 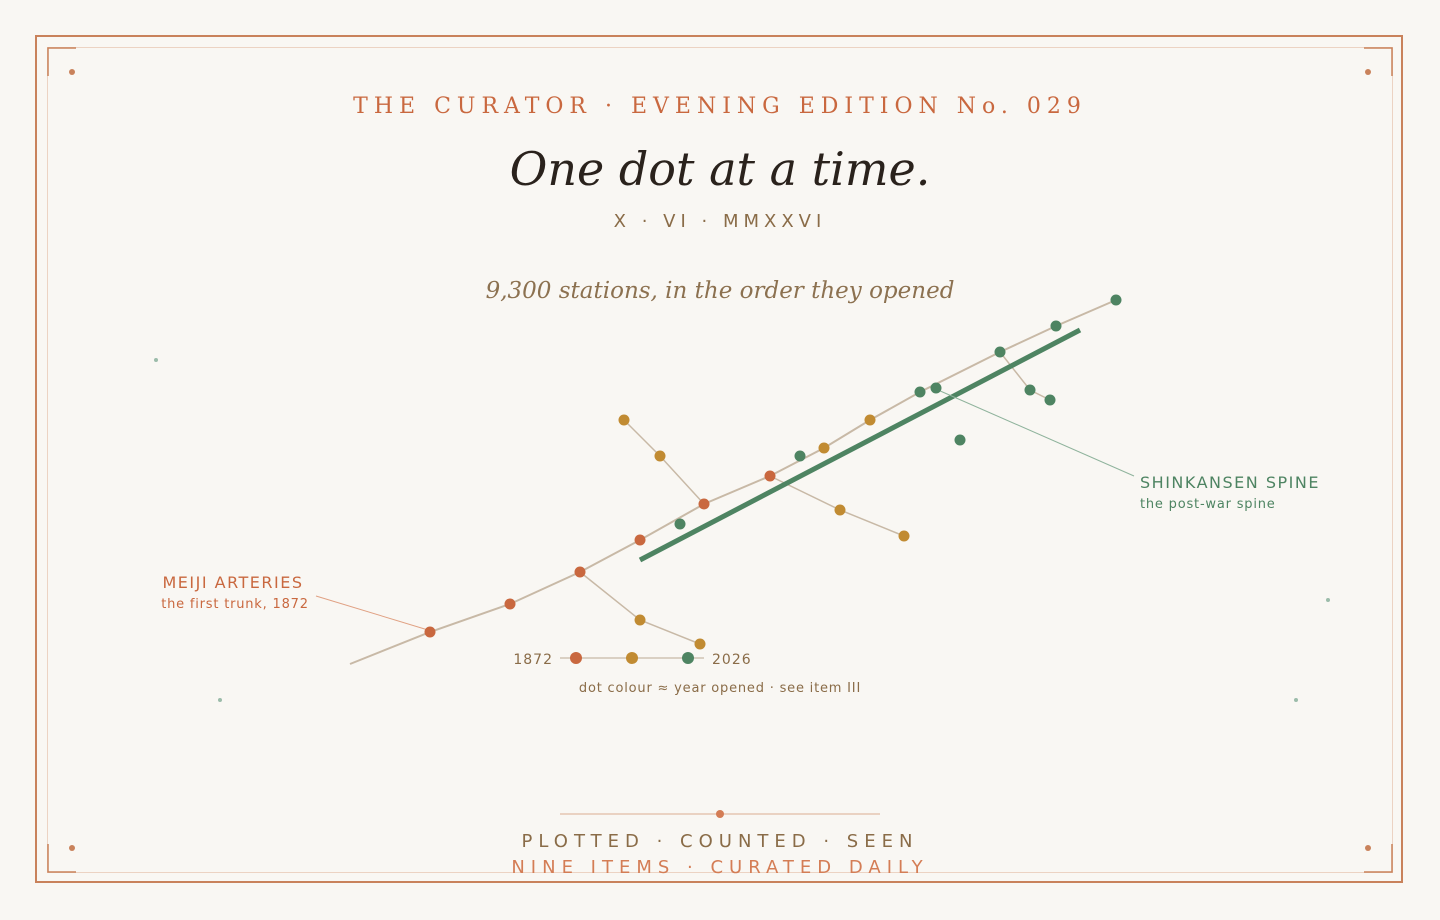 I want to click on meiji-sublabel: the first trunk, 1872, so click(x=235, y=604).